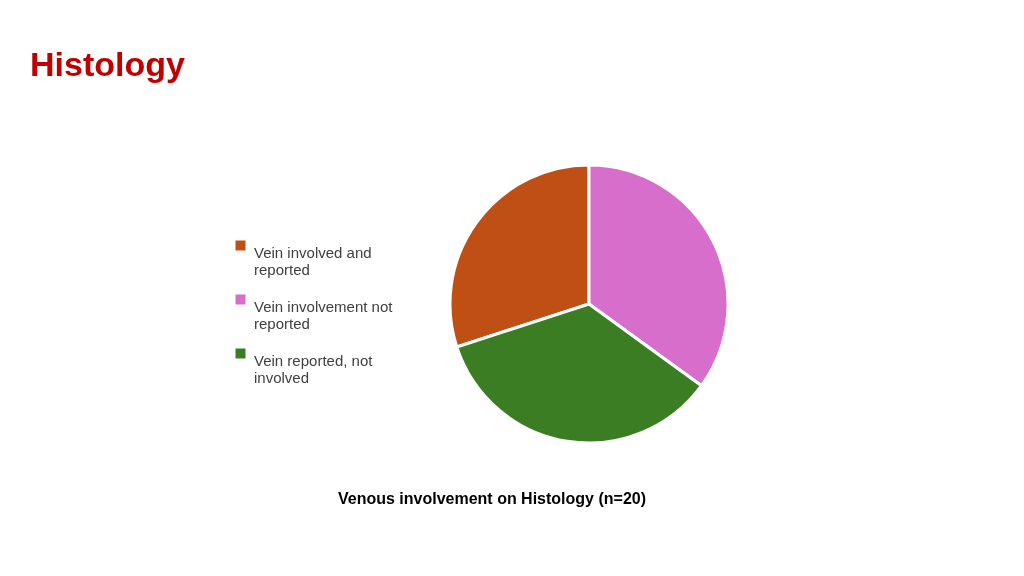 Image resolution: width=1024 pixels, height=576 pixels. I want to click on legend-label: Vein reported, not involved, so click(314, 368).